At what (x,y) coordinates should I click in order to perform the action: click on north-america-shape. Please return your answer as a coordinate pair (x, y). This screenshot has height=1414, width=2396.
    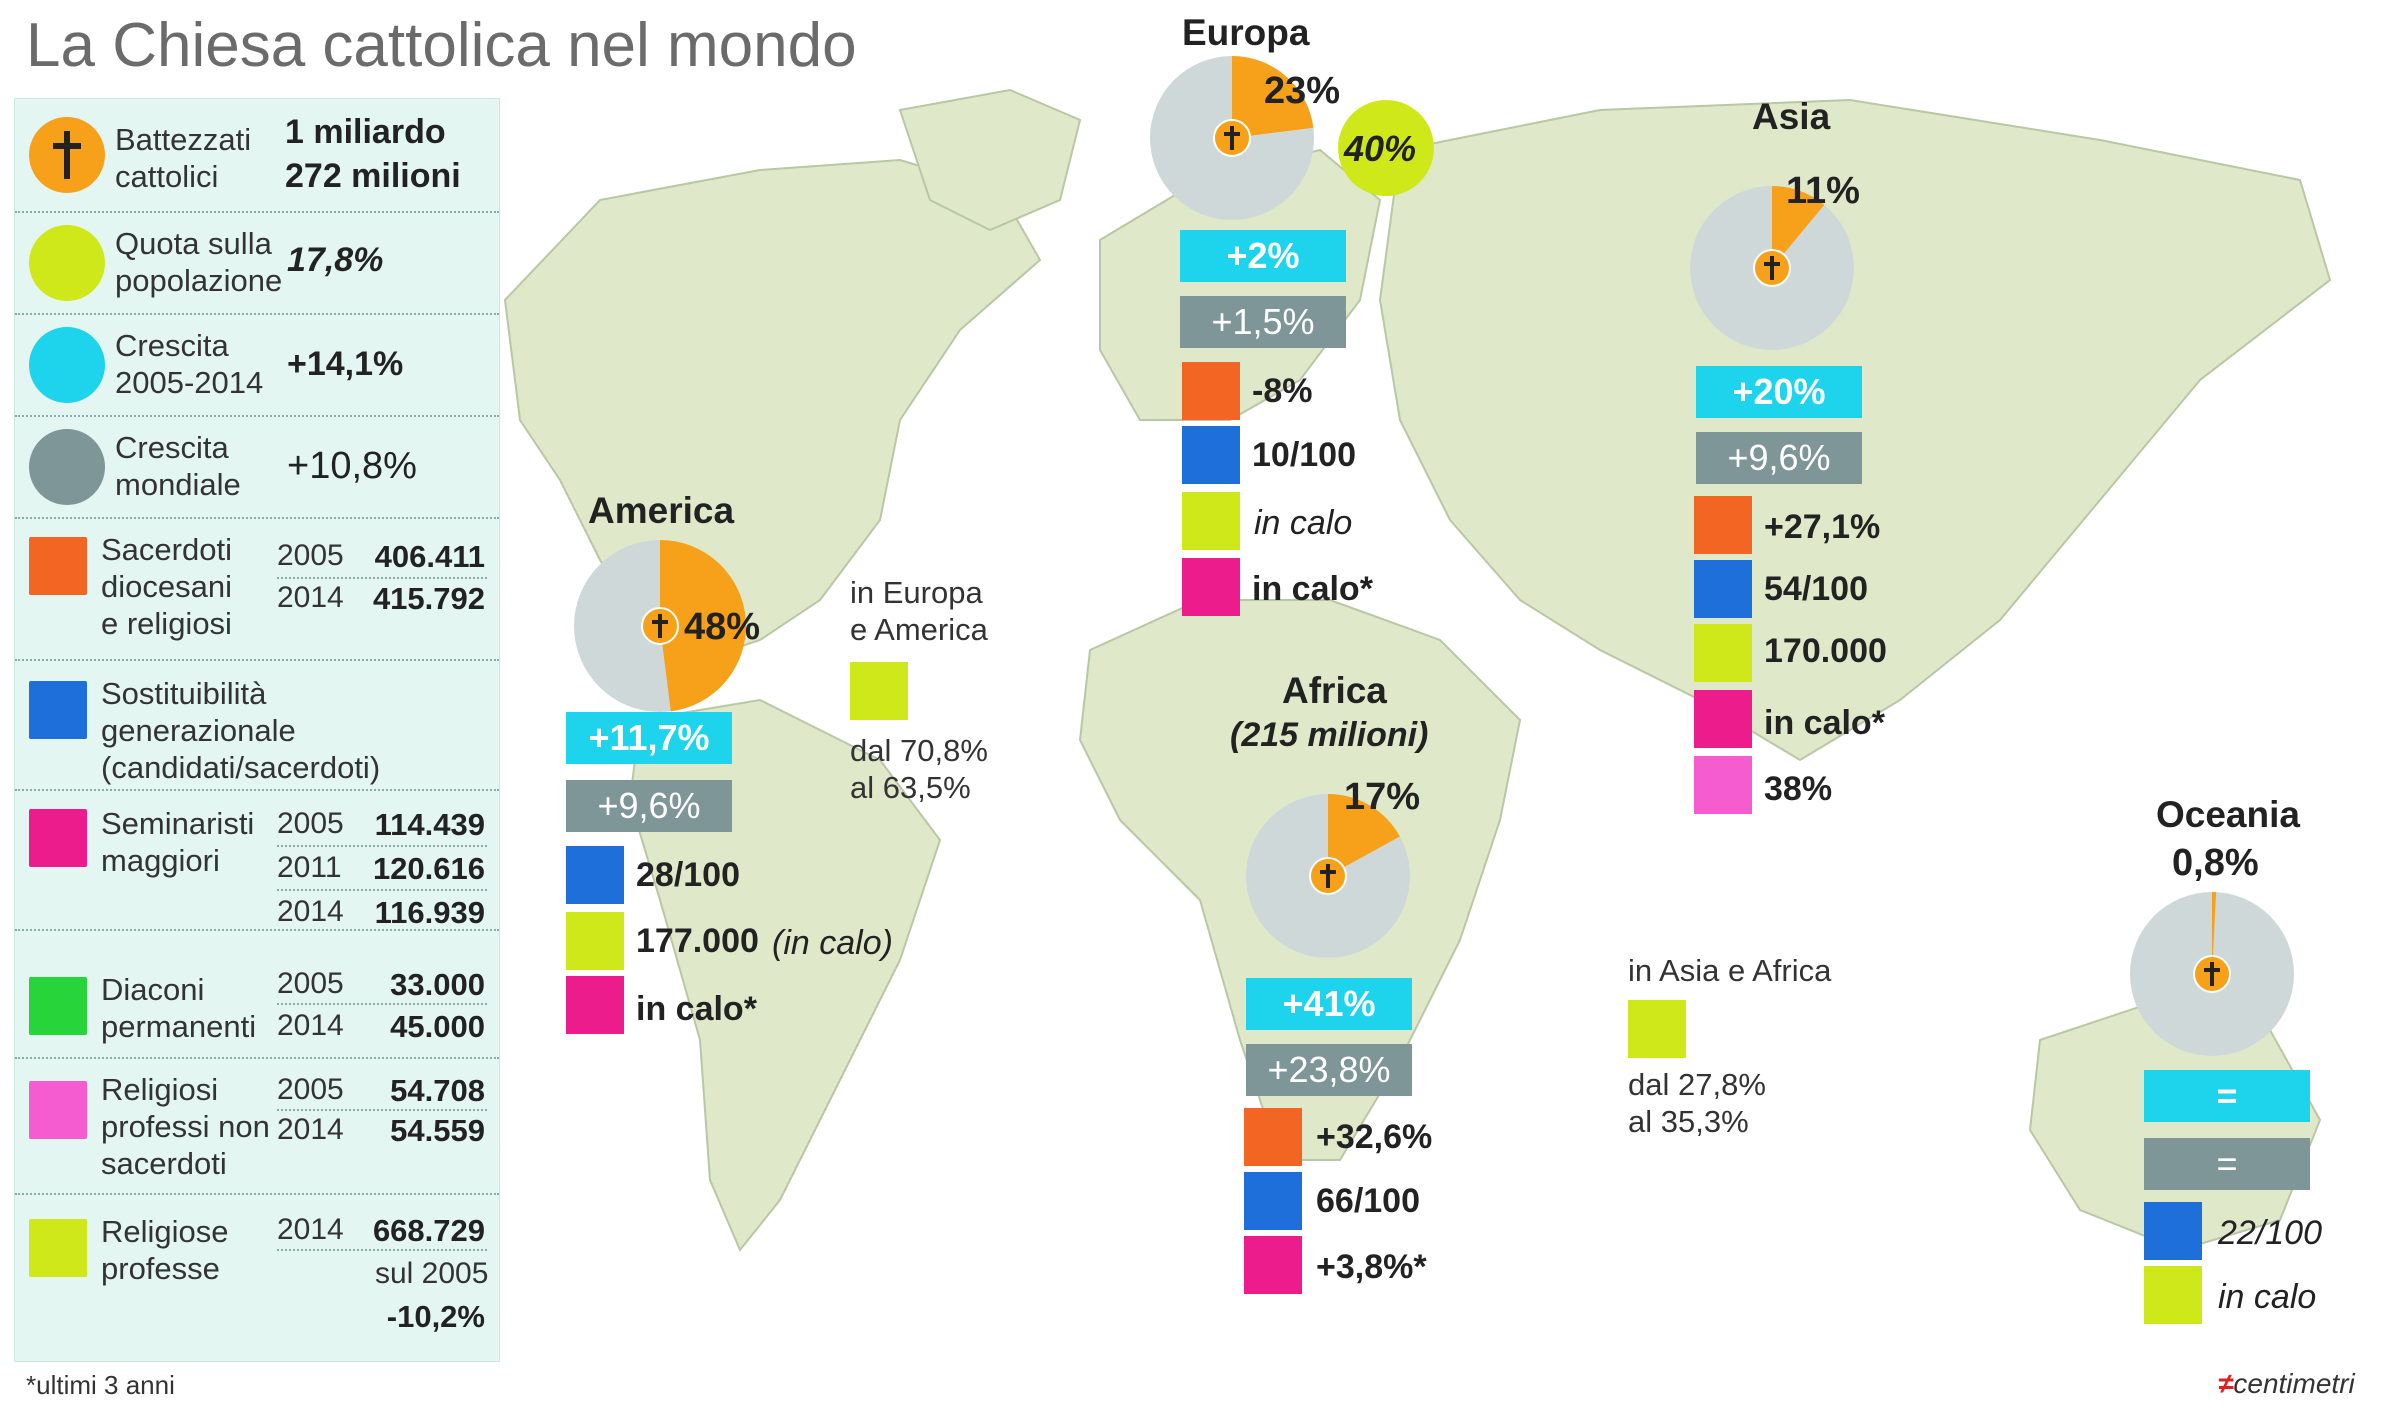
    Looking at the image, I should click on (772, 410).